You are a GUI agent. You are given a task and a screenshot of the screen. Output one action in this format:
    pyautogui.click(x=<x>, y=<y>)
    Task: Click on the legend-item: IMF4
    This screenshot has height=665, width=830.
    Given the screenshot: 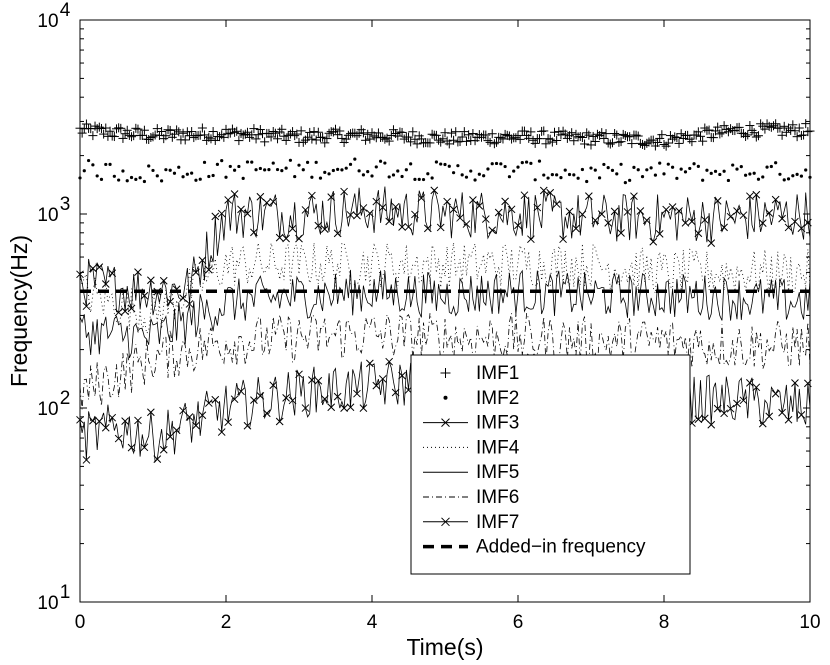 What is the action you would take?
    pyautogui.click(x=471, y=447)
    